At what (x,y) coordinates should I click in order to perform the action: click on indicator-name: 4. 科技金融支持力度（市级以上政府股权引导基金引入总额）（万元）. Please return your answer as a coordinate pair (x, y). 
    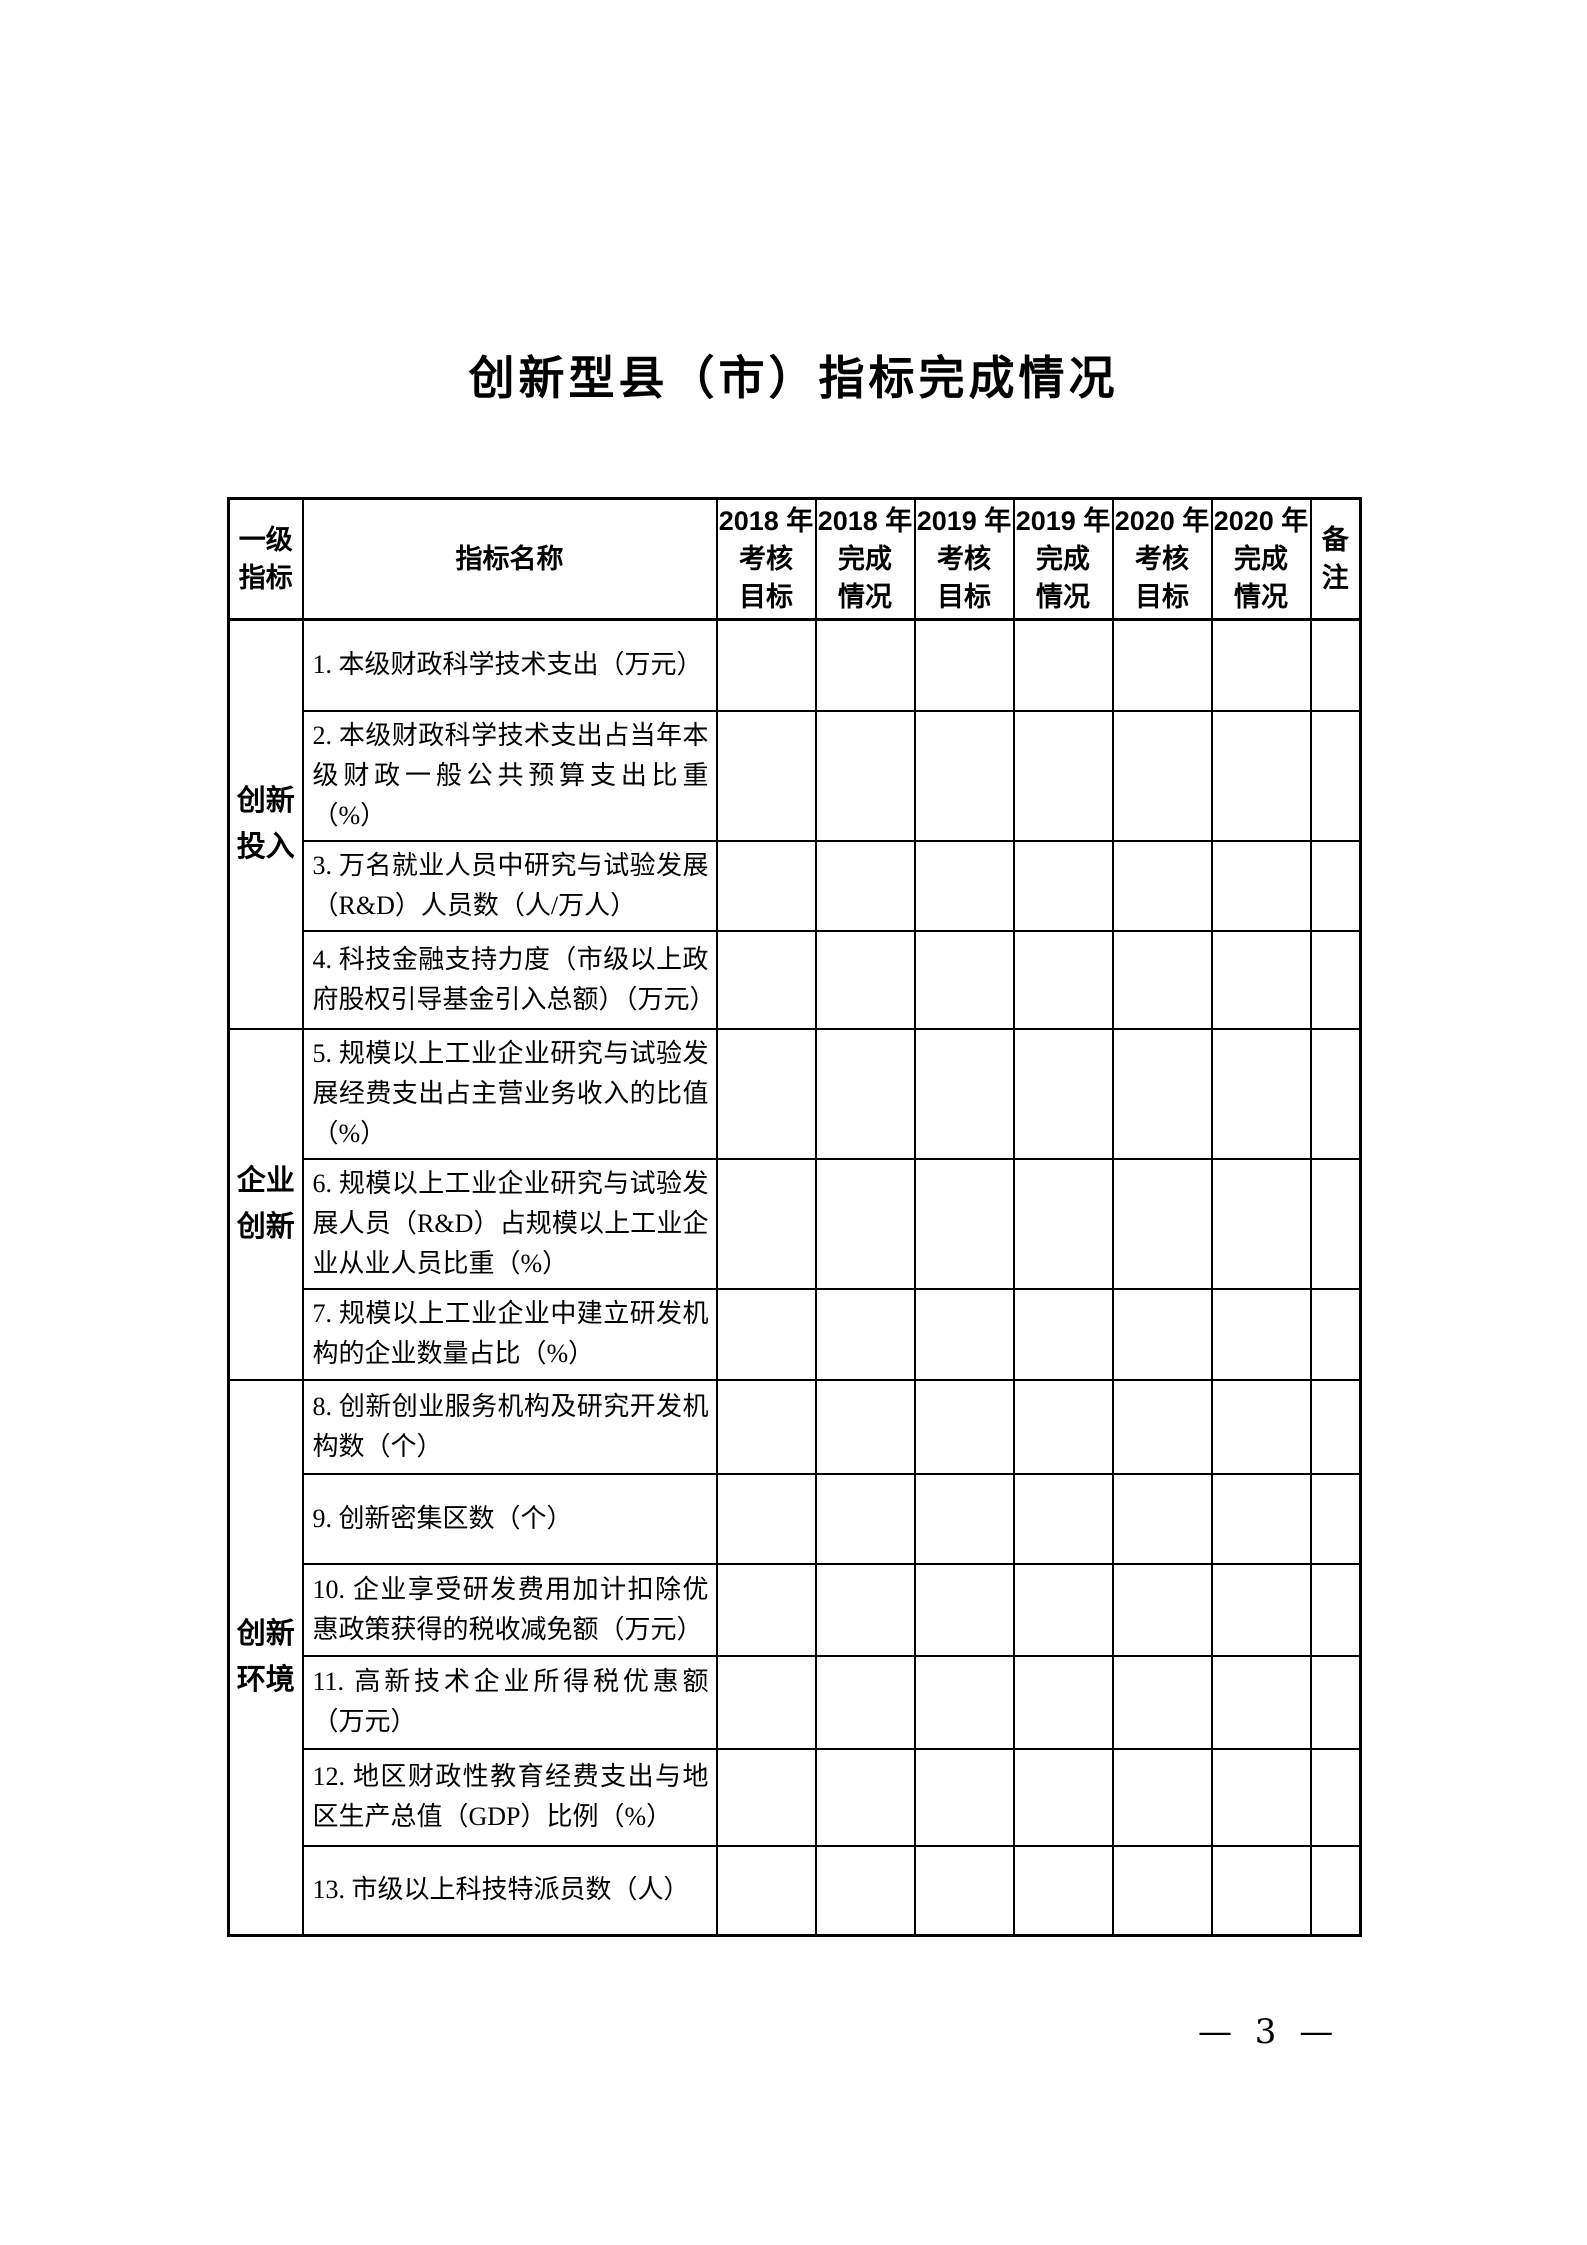
    Looking at the image, I should click on (509, 979).